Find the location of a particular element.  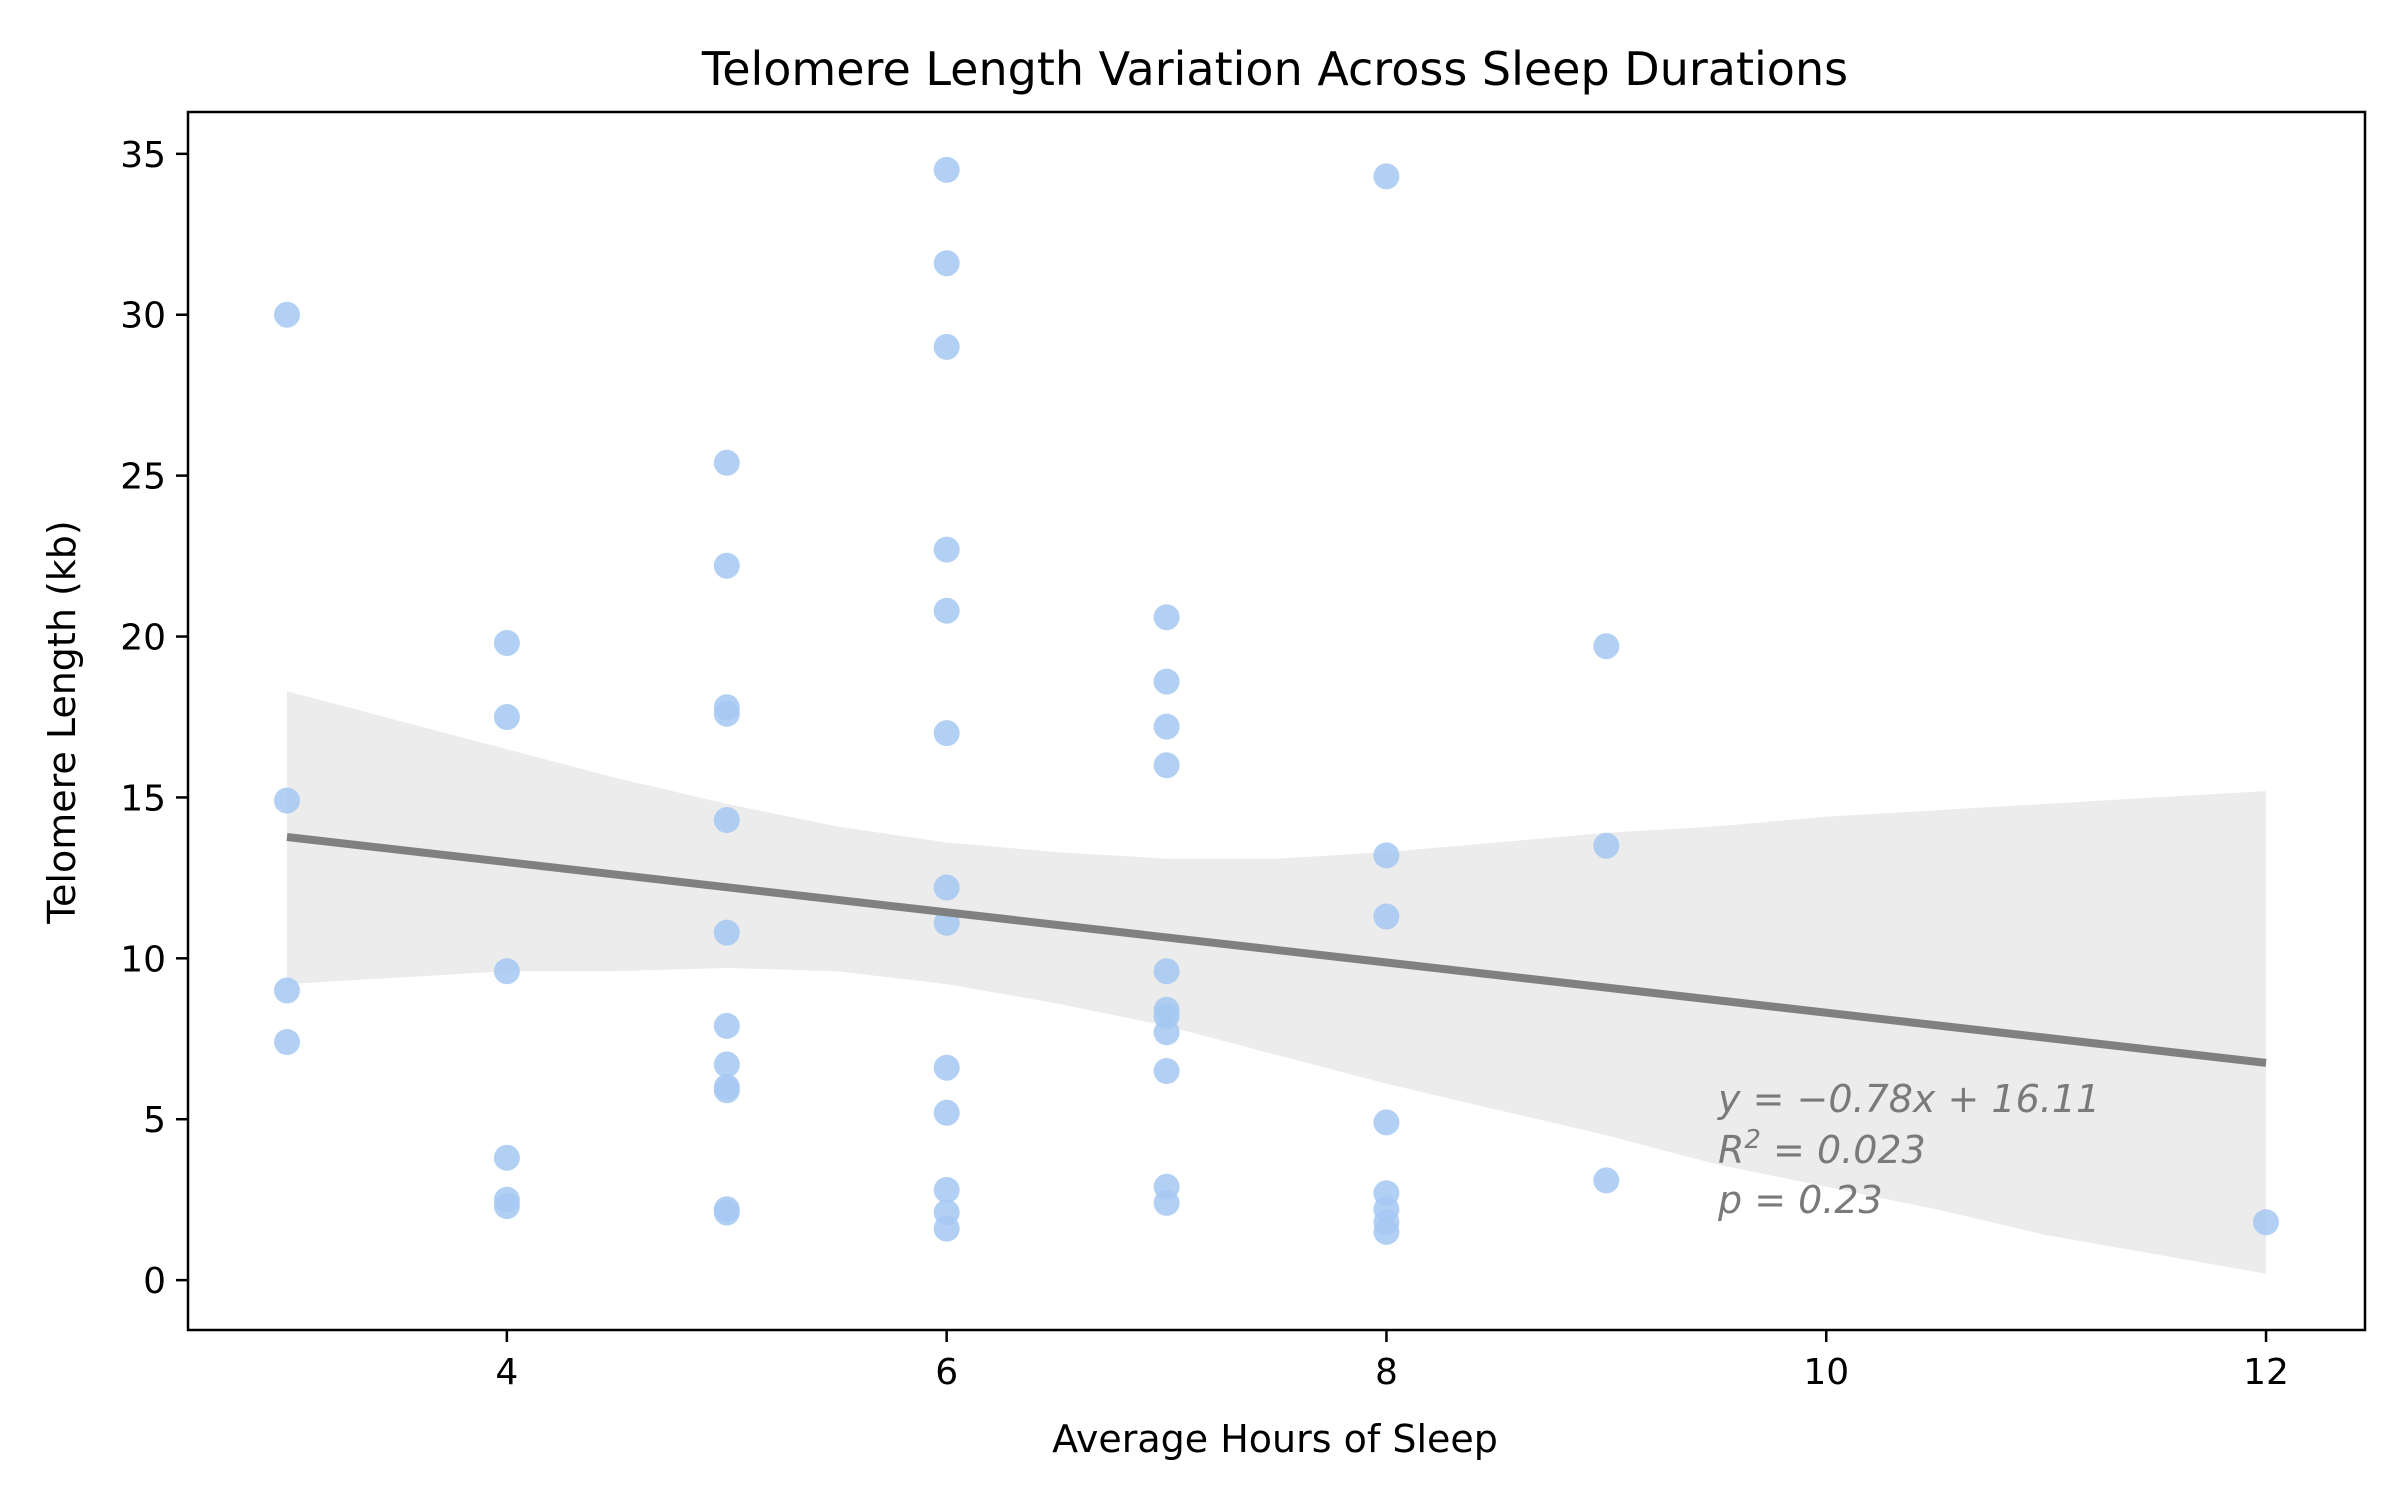

x-tick-label: 4 is located at coordinates (506, 1372).